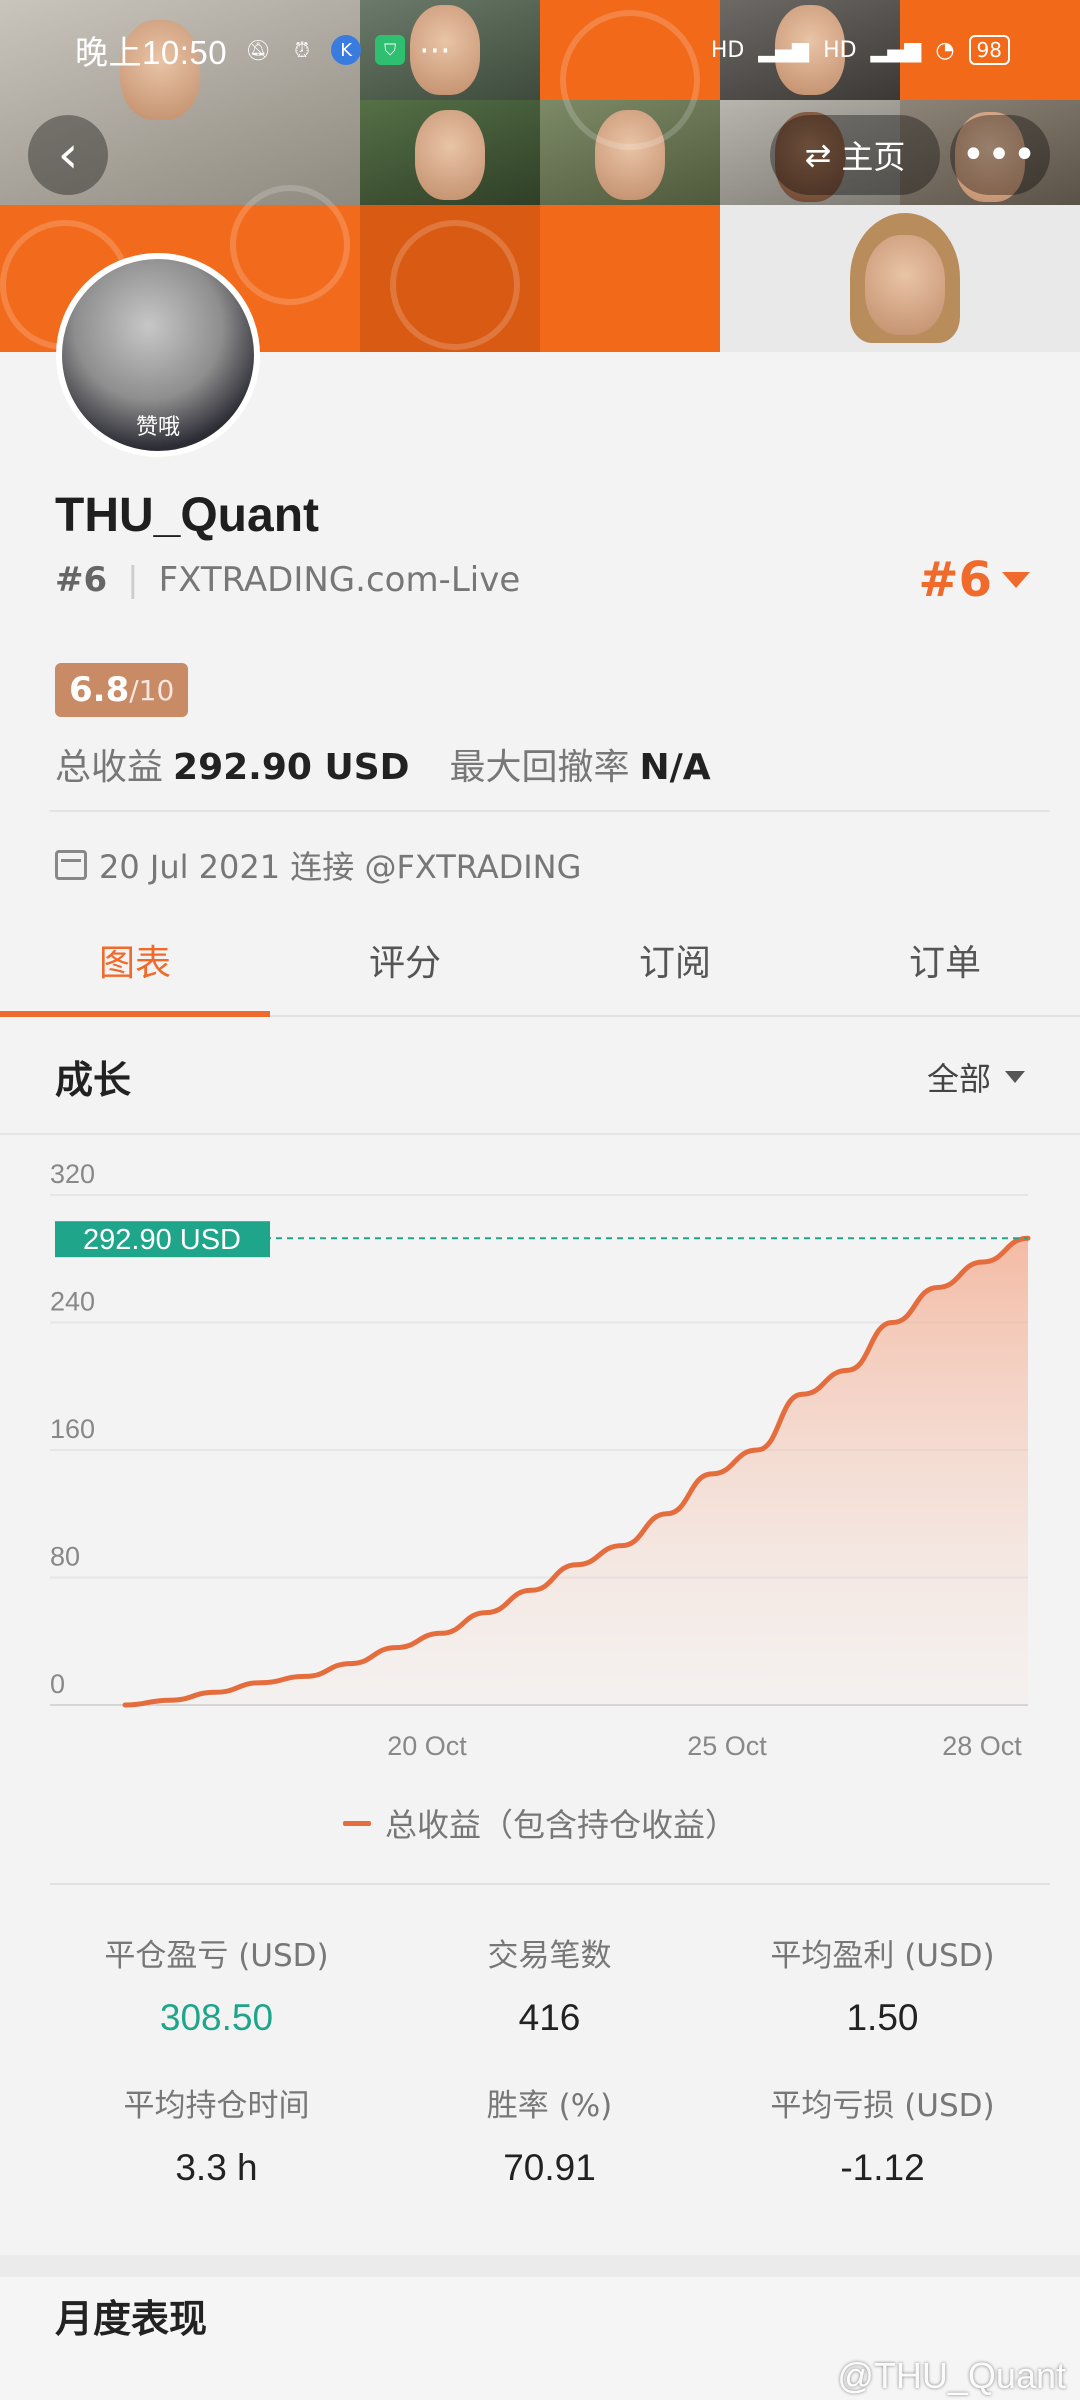 The height and width of the screenshot is (2400, 1080). Describe the element at coordinates (135, 961) in the screenshot. I see `tab-chart: 图表` at that location.